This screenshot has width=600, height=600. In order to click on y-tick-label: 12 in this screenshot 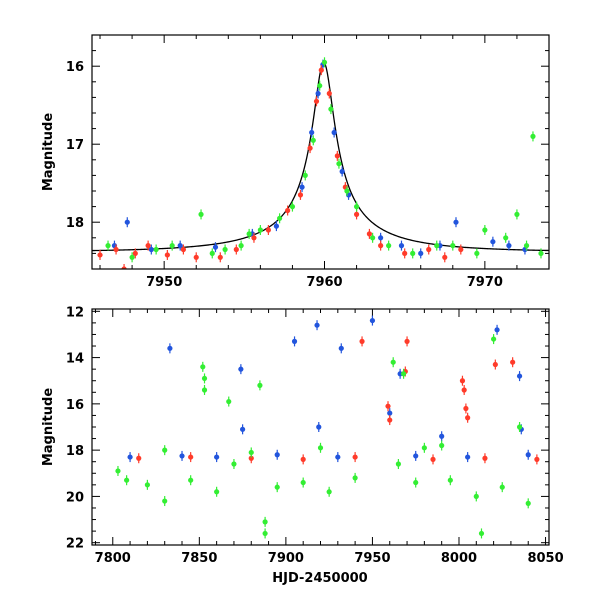, I will do `click(75, 312)`.